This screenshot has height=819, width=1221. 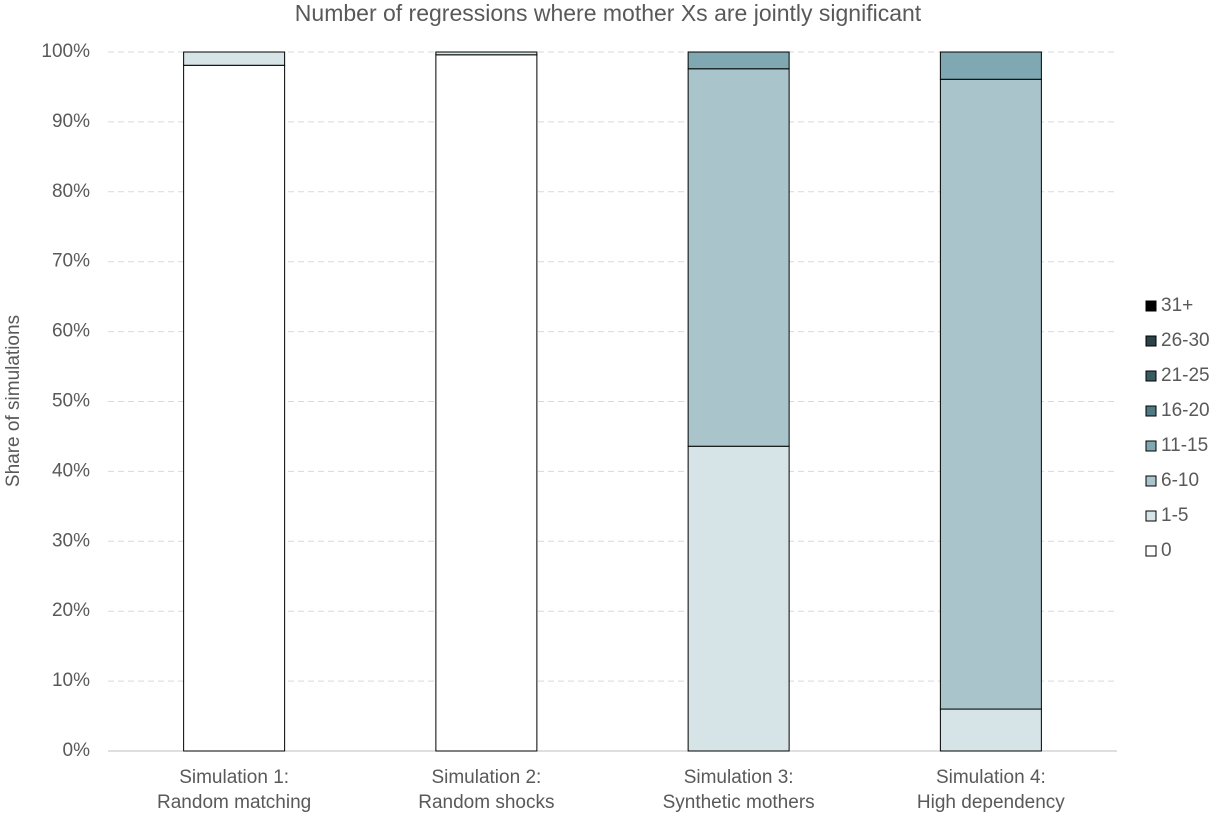 I want to click on x-tick-label: Simulation 3:, so click(x=739, y=777).